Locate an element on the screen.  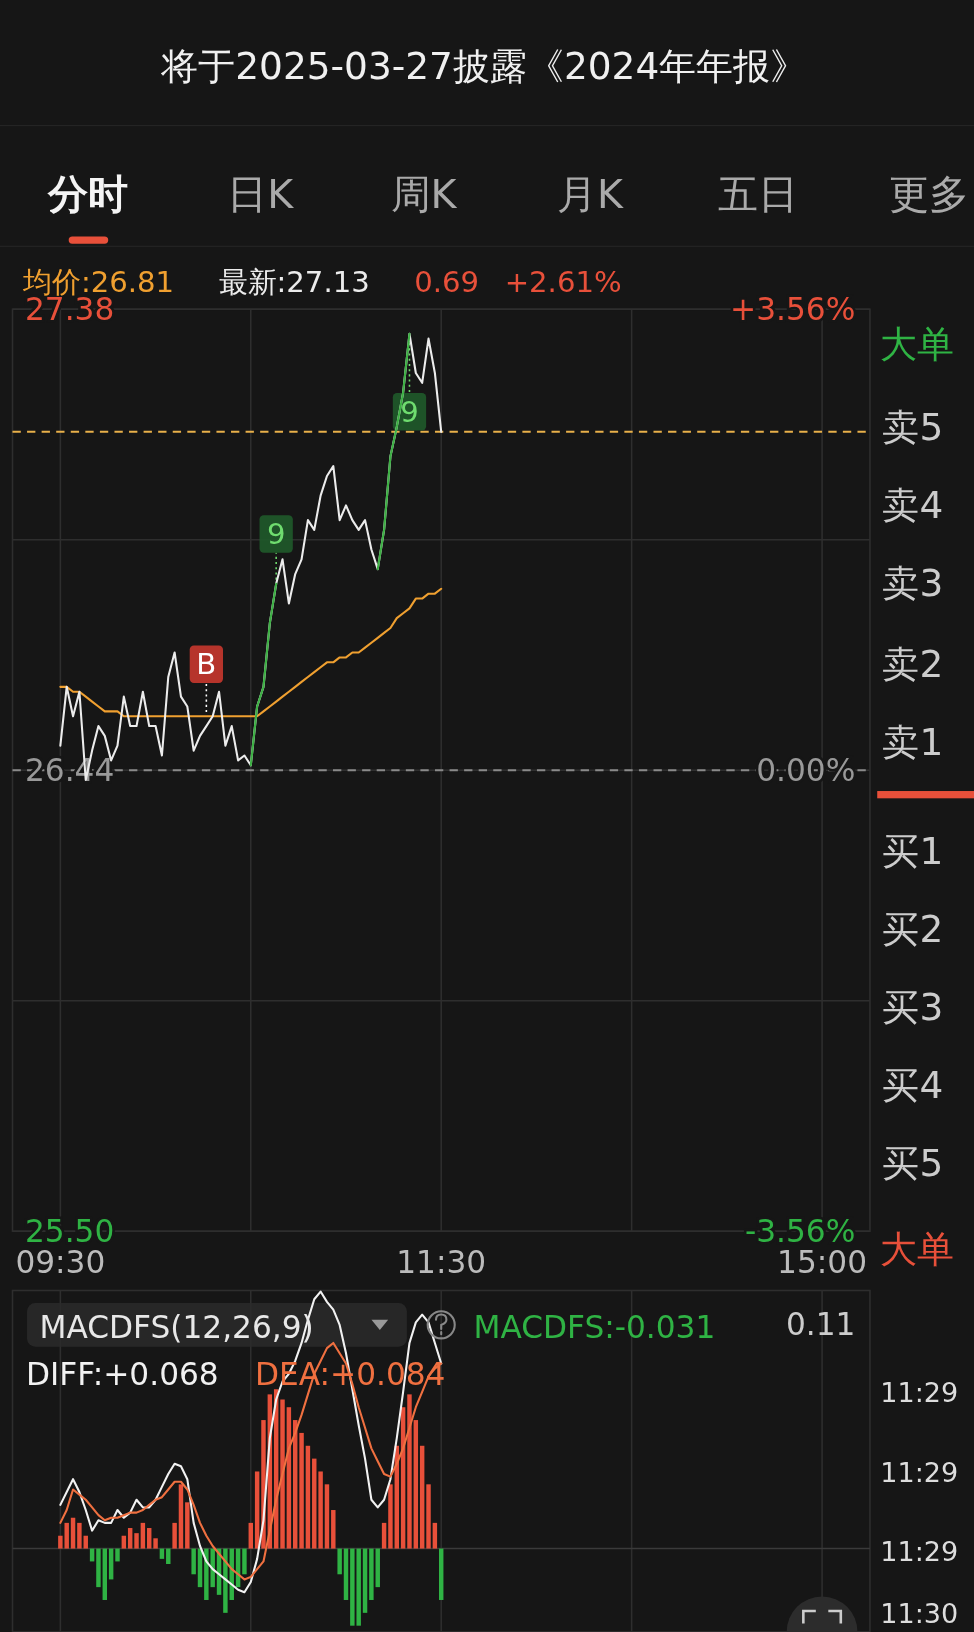
text: 月K is located at coordinates (591, 194).